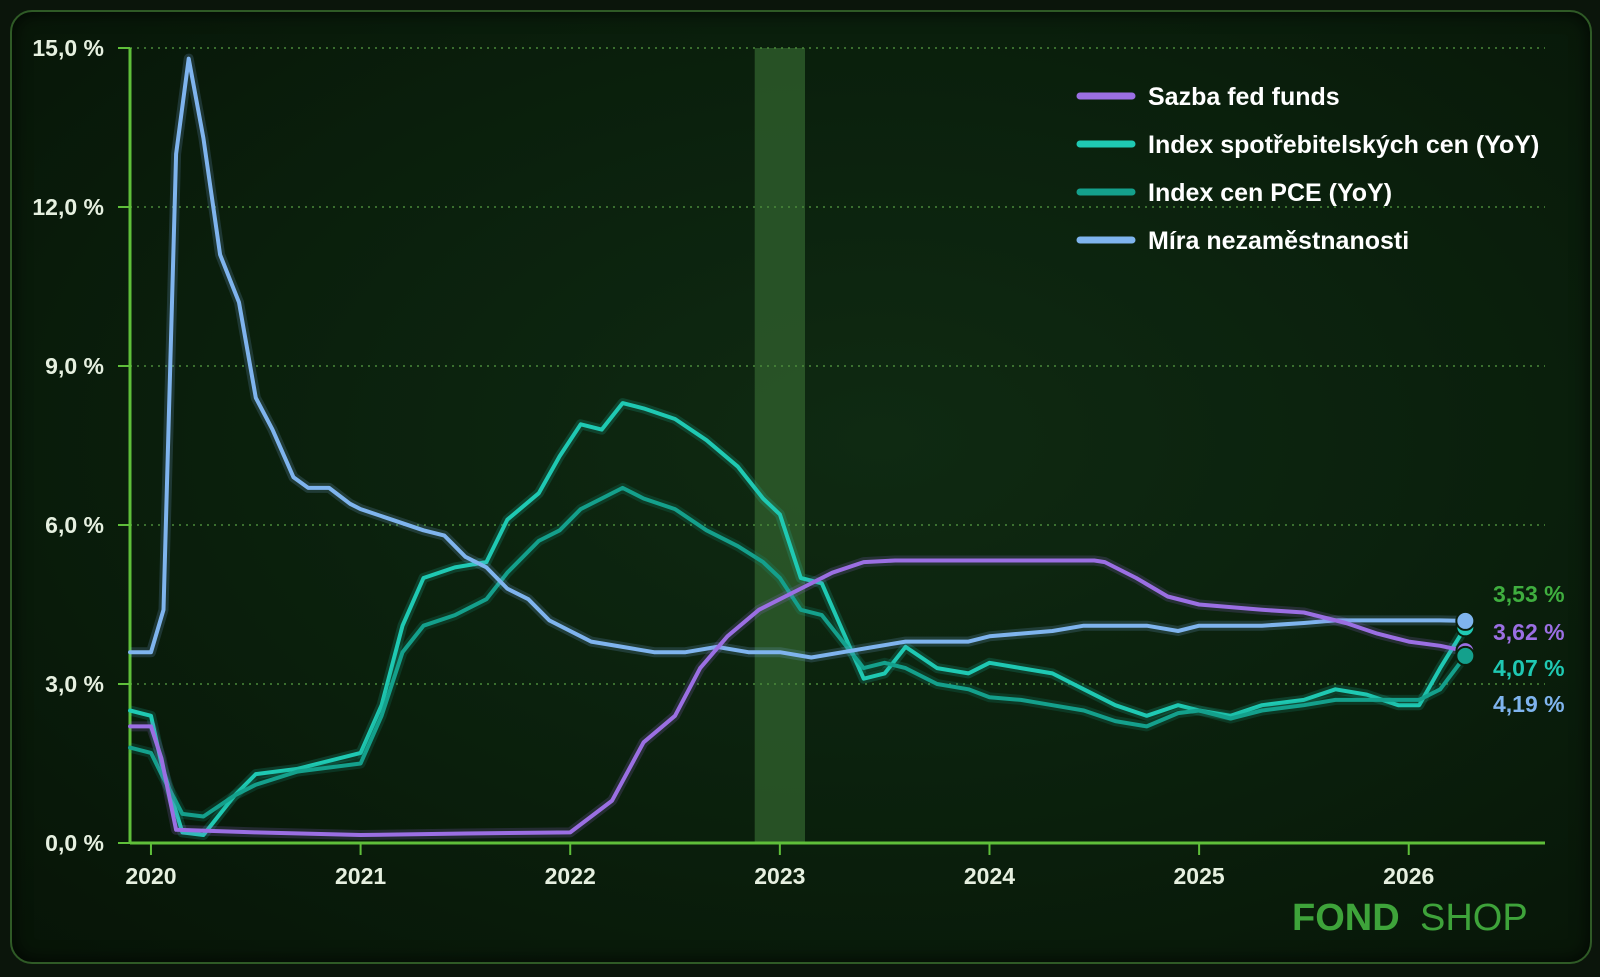 The width and height of the screenshot is (1600, 977). I want to click on legend-label: Index spotřebitelských cen (YoY), so click(1343, 145).